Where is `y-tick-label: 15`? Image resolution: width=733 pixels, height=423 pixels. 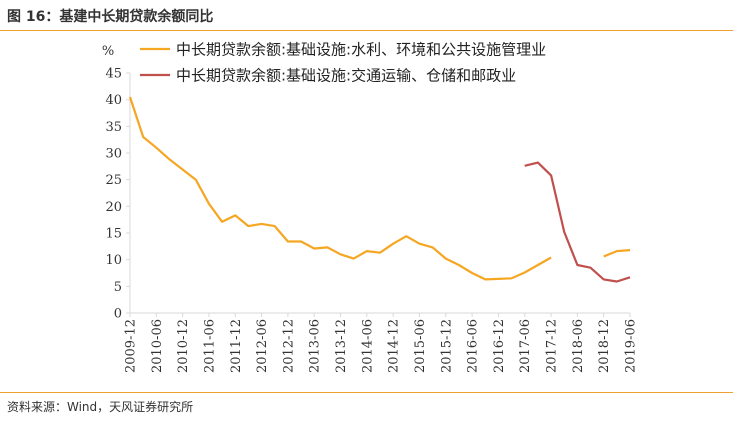 y-tick-label: 15 is located at coordinates (113, 234).